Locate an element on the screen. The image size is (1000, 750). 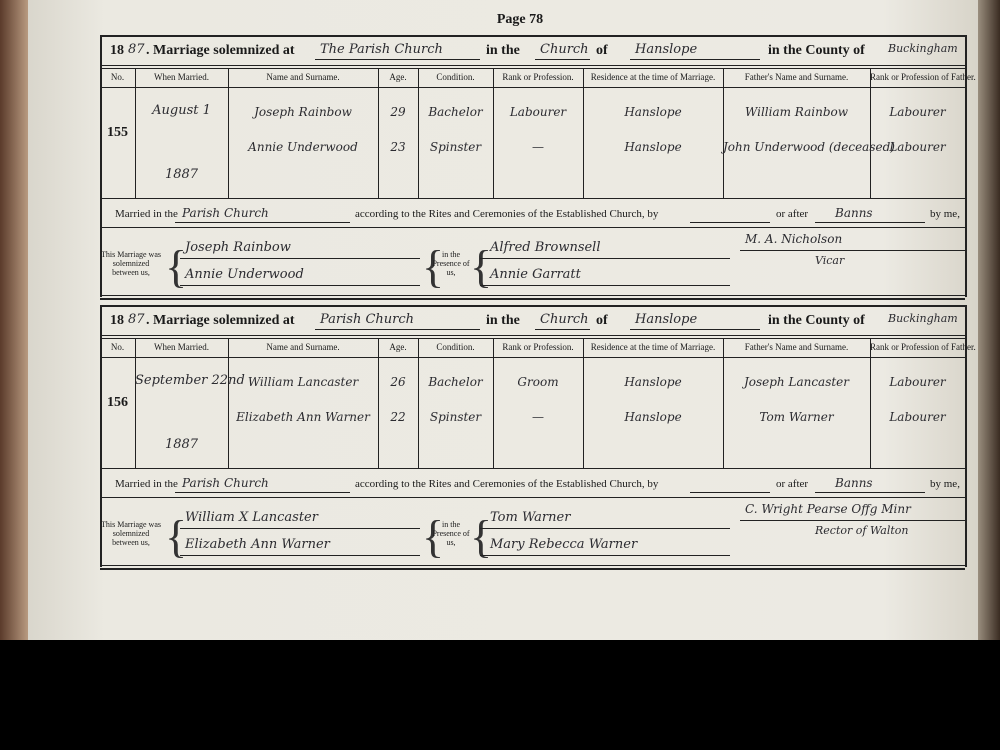
book-spine is located at coordinates (14, 320).